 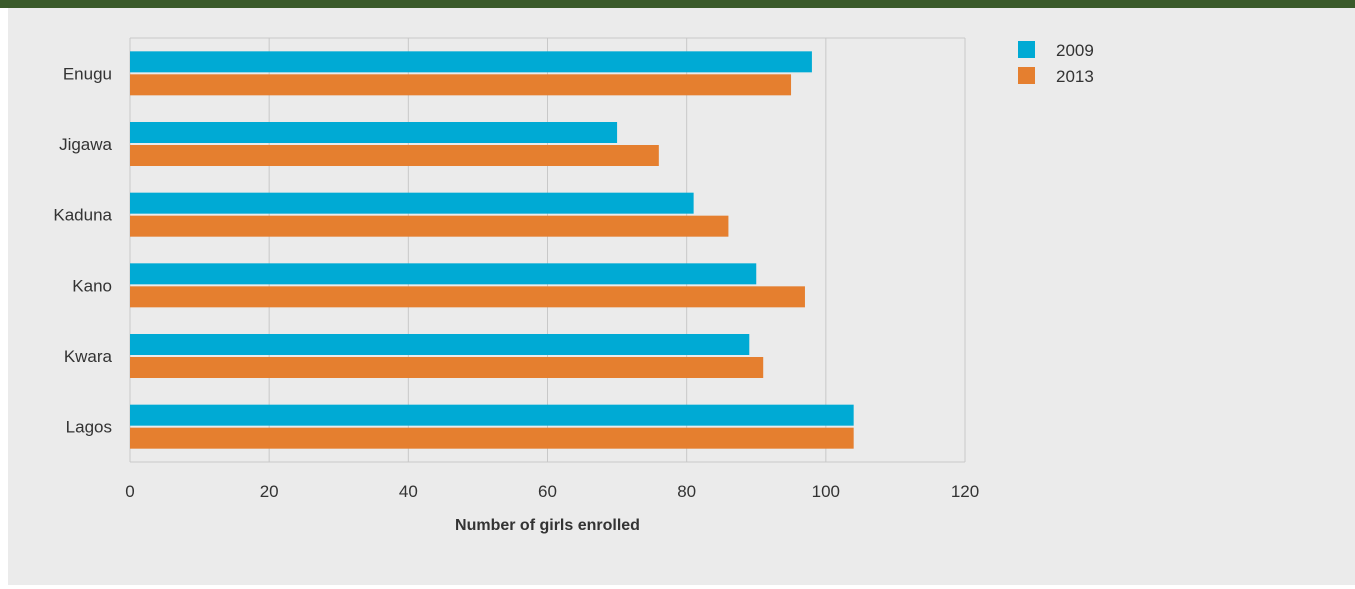 What do you see at coordinates (82, 250) in the screenshot?
I see `y-tick-labels: Enugu Jigawa Kaduna Kano Kwara Lagos` at bounding box center [82, 250].